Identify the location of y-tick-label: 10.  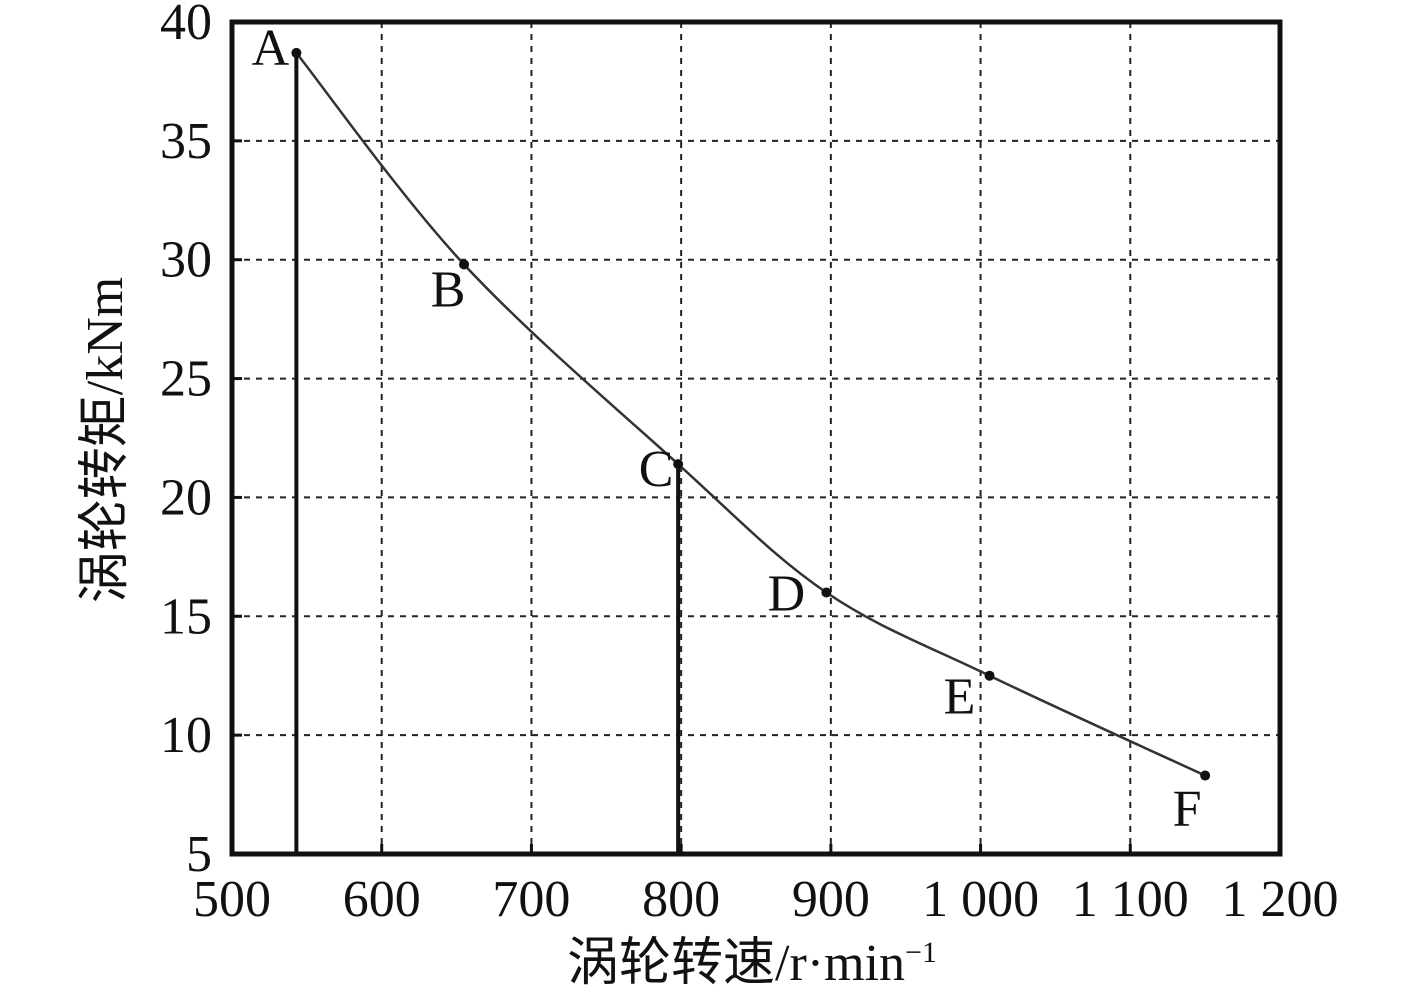
(186, 735).